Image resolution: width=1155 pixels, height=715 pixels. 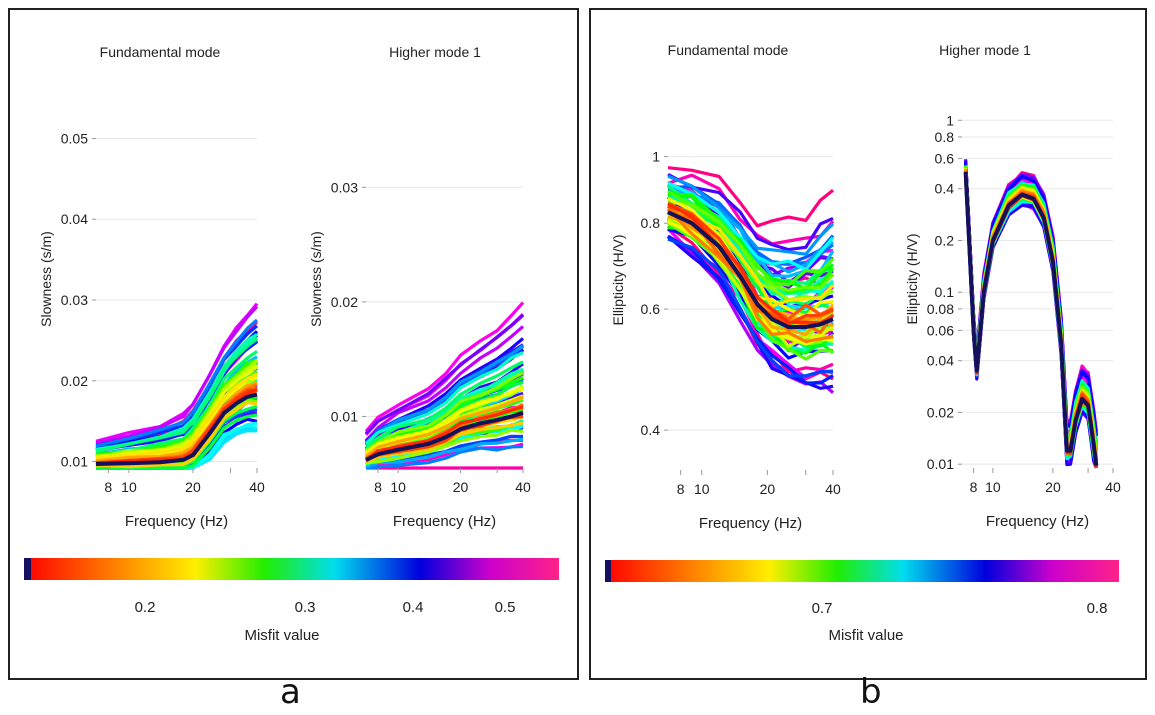 What do you see at coordinates (505, 607) in the screenshot?
I see `colorbar-a-tick: 0.5` at bounding box center [505, 607].